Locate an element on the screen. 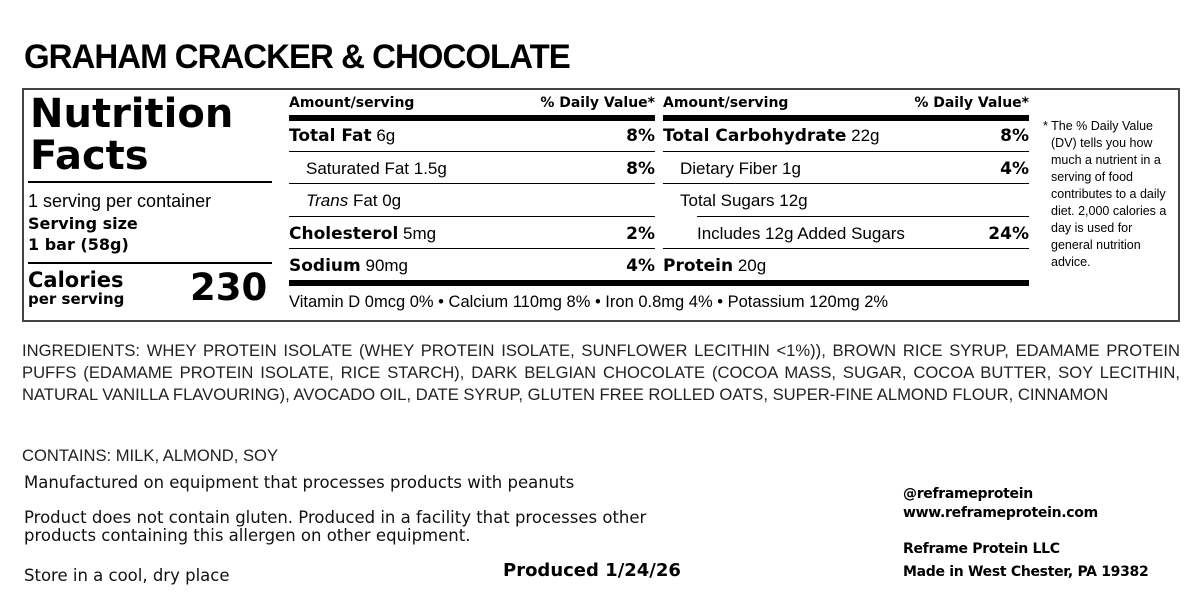  nutrient-name: Total Carbohydrate is located at coordinates (755, 136).